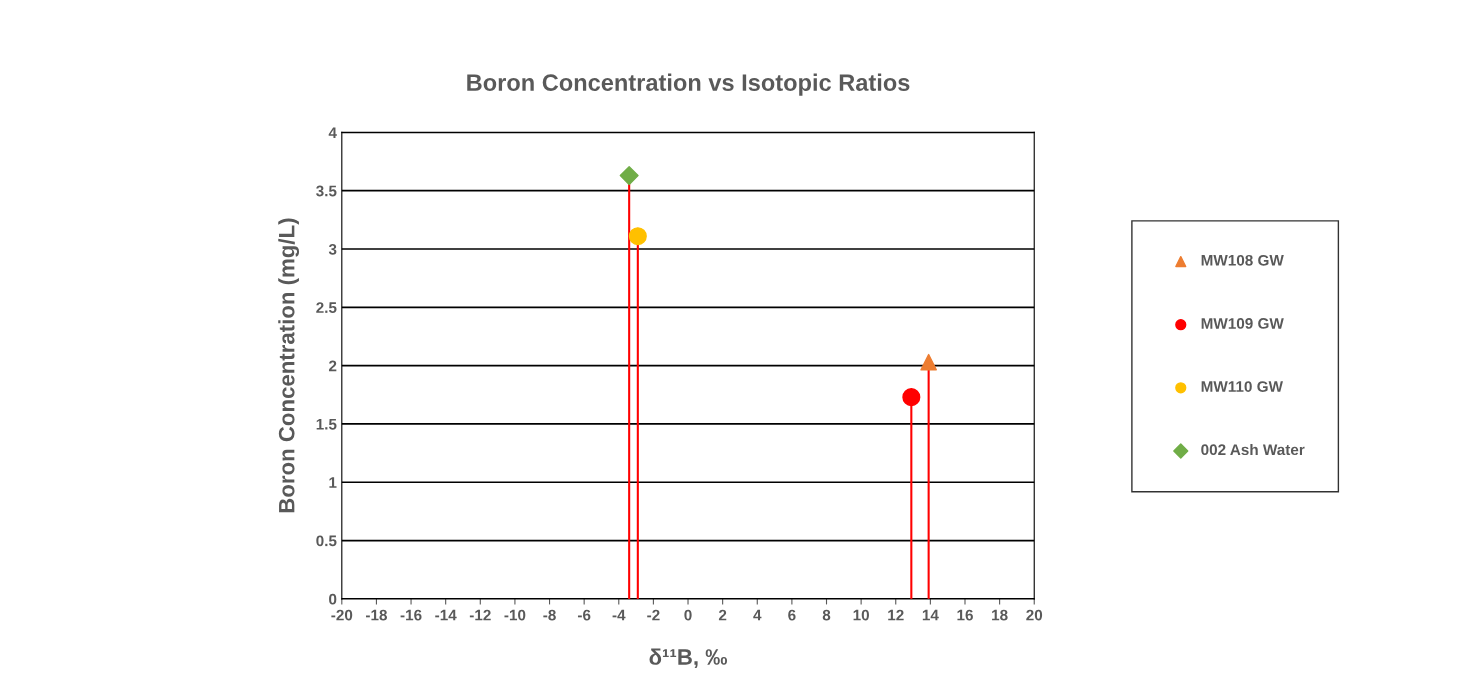  Describe the element at coordinates (326, 308) in the screenshot. I see `y-tick-label: 2.5` at that location.